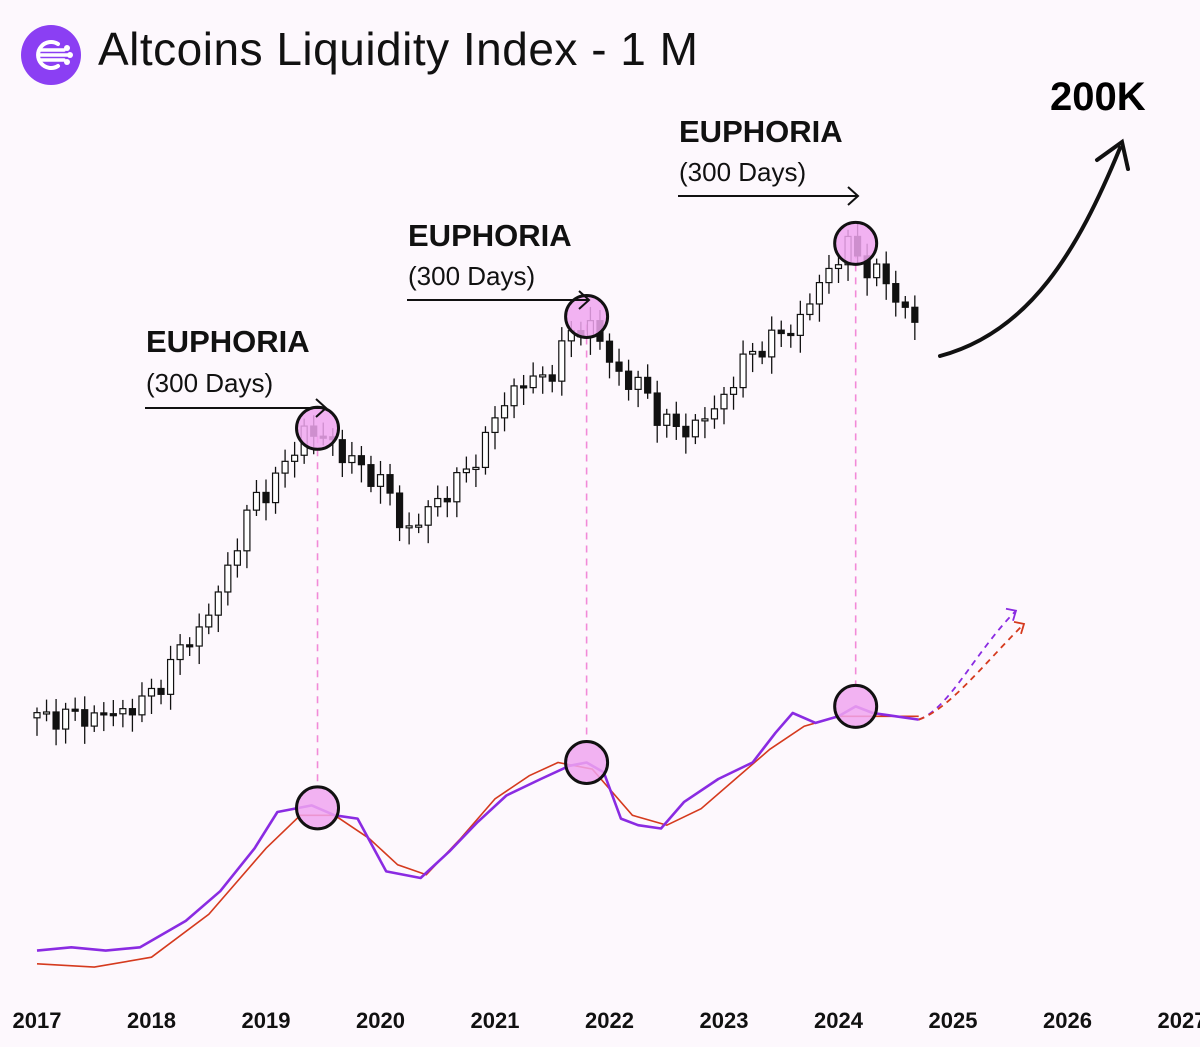  I want to click on x-tick-label: 2025, so click(953, 1020).